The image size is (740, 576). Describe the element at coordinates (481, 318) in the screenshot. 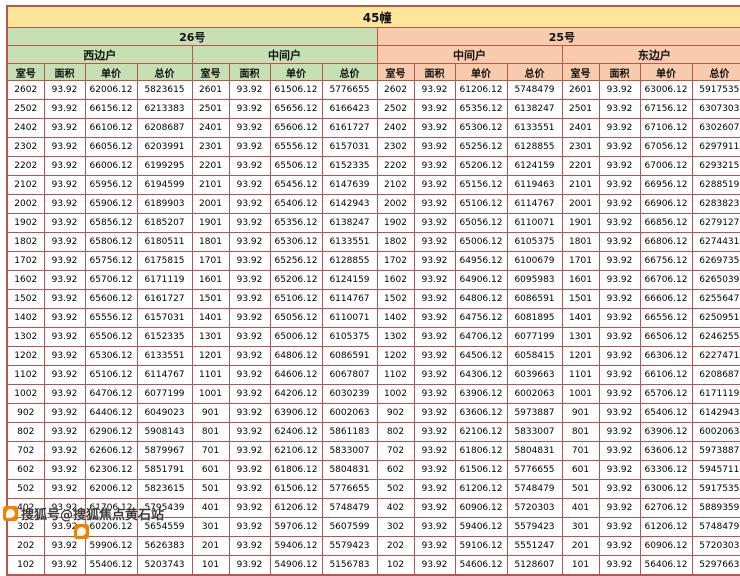

I see `cell-unit-price: 64756.12` at that location.